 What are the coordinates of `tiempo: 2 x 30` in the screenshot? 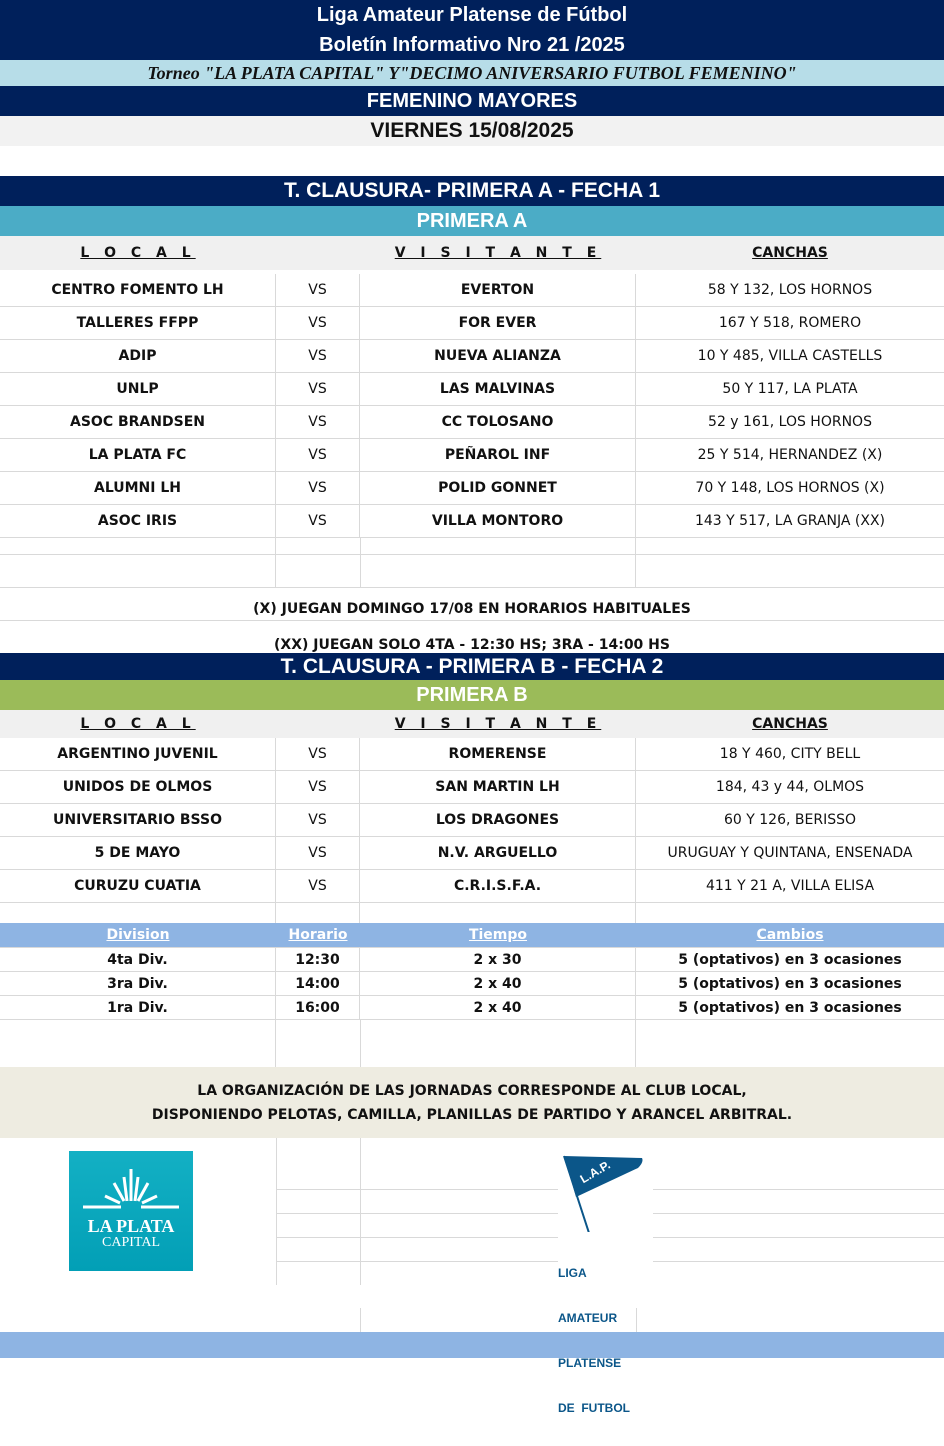 It's located at (498, 959).